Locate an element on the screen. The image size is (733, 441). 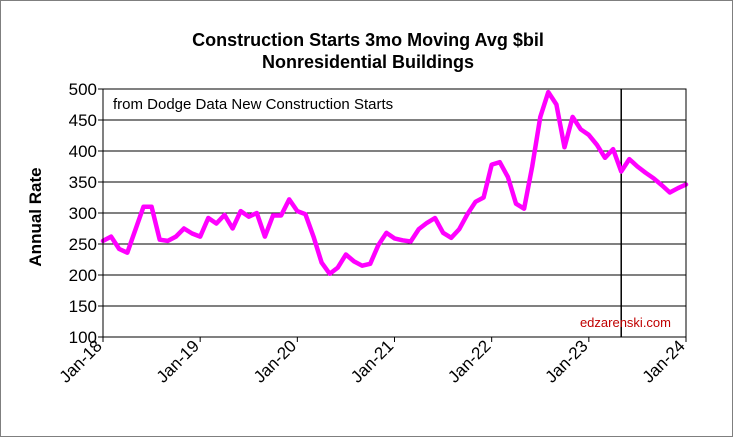
y-tick-label-250: 250 is located at coordinates (83, 244).